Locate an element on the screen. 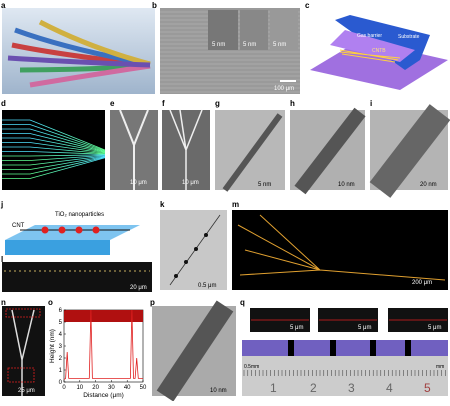  y-tick-label: 3 is located at coordinates (61, 347).